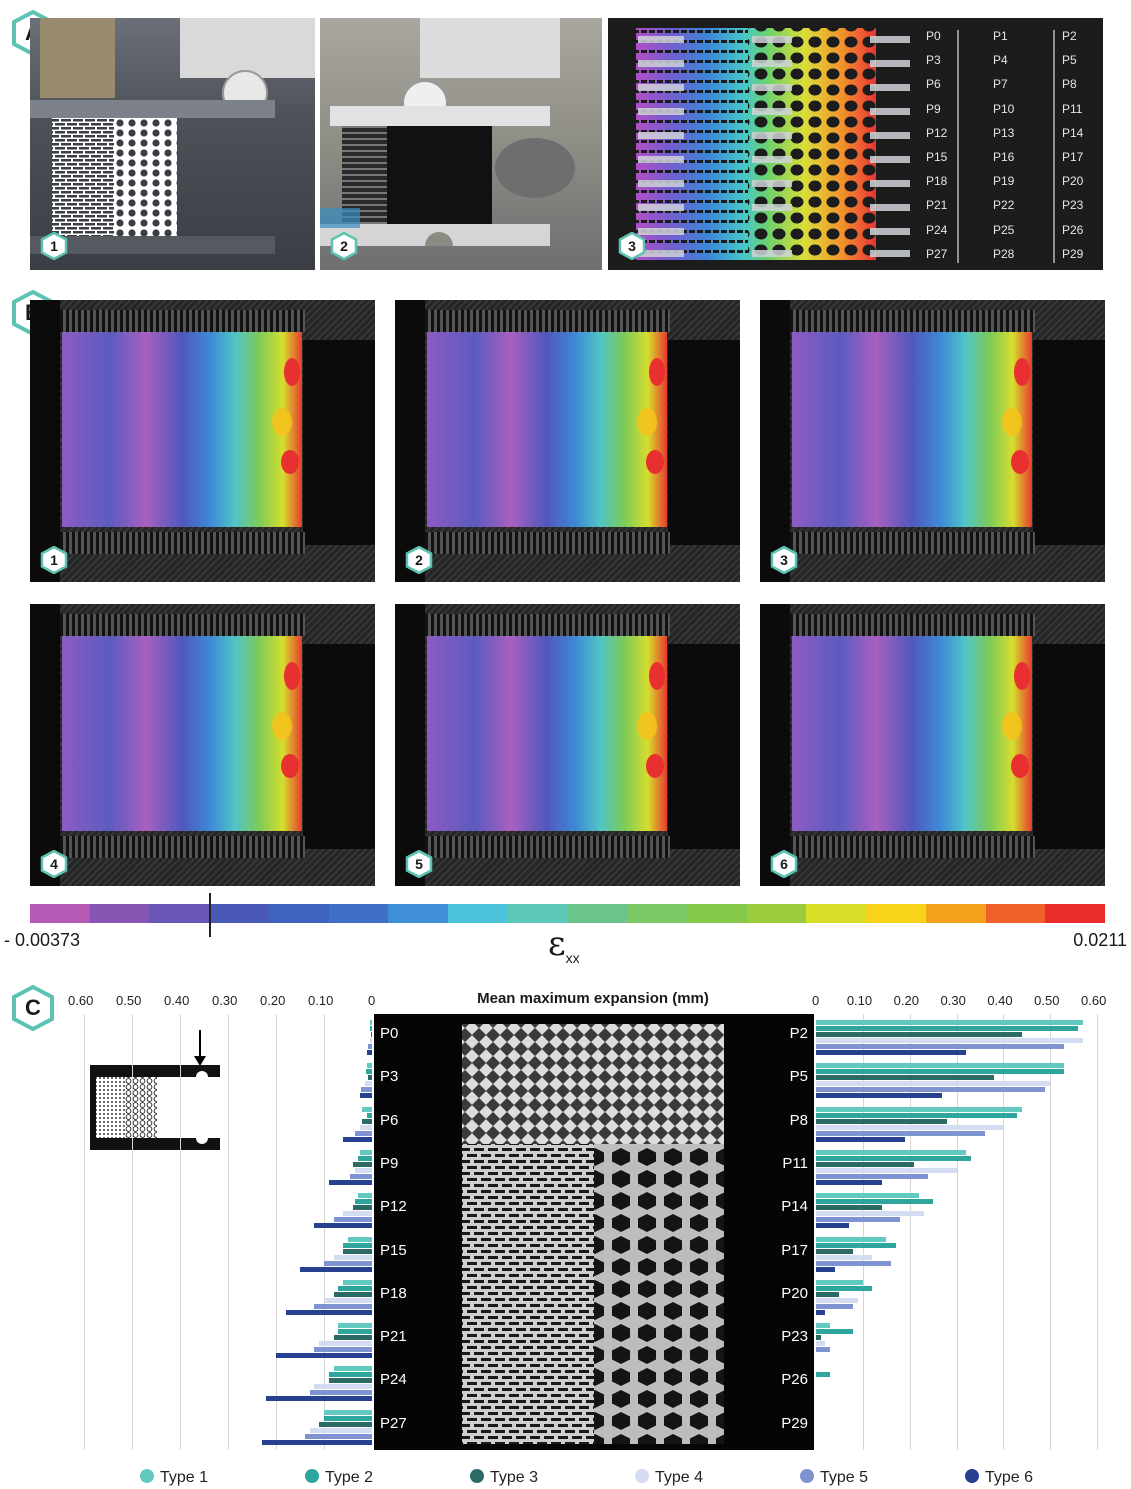 Image resolution: width=1131 pixels, height=1489 pixels. What do you see at coordinates (594, 1232) in the screenshot?
I see `lattice-photo-panel` at bounding box center [594, 1232].